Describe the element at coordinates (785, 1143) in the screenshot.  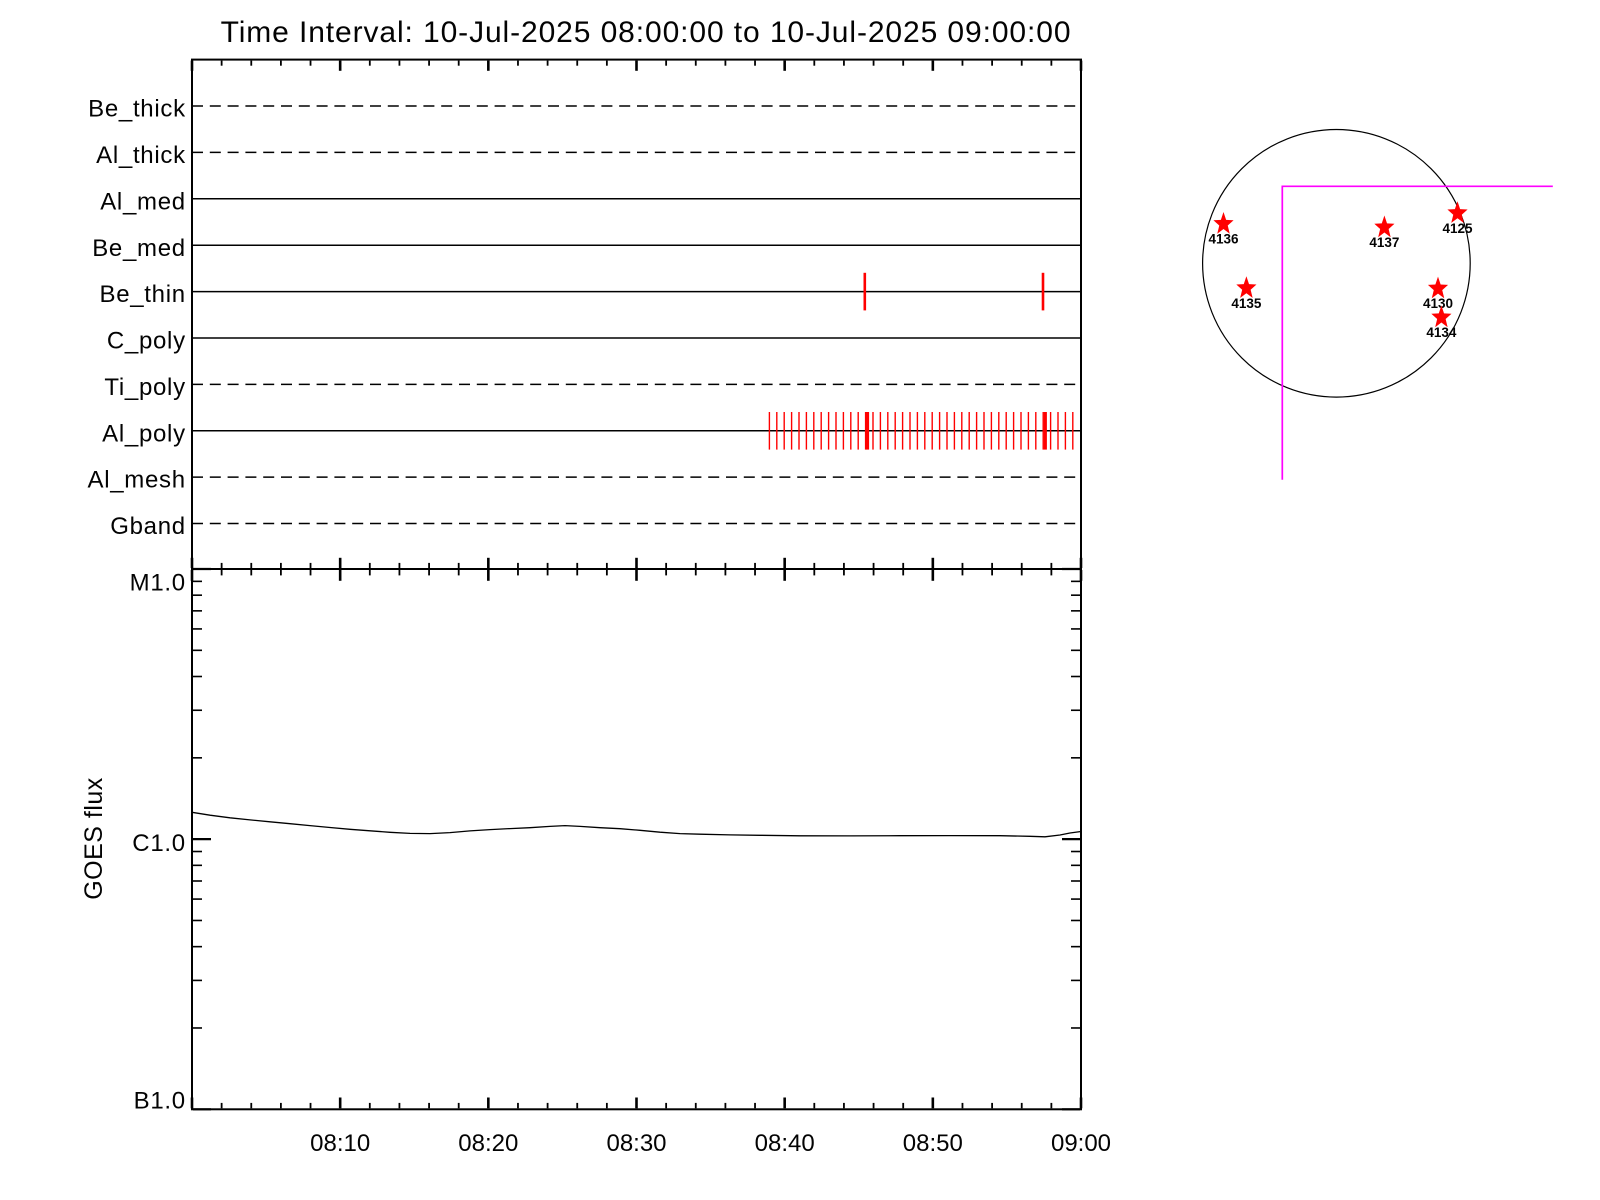
I see `svg-text: 08:40` at that location.